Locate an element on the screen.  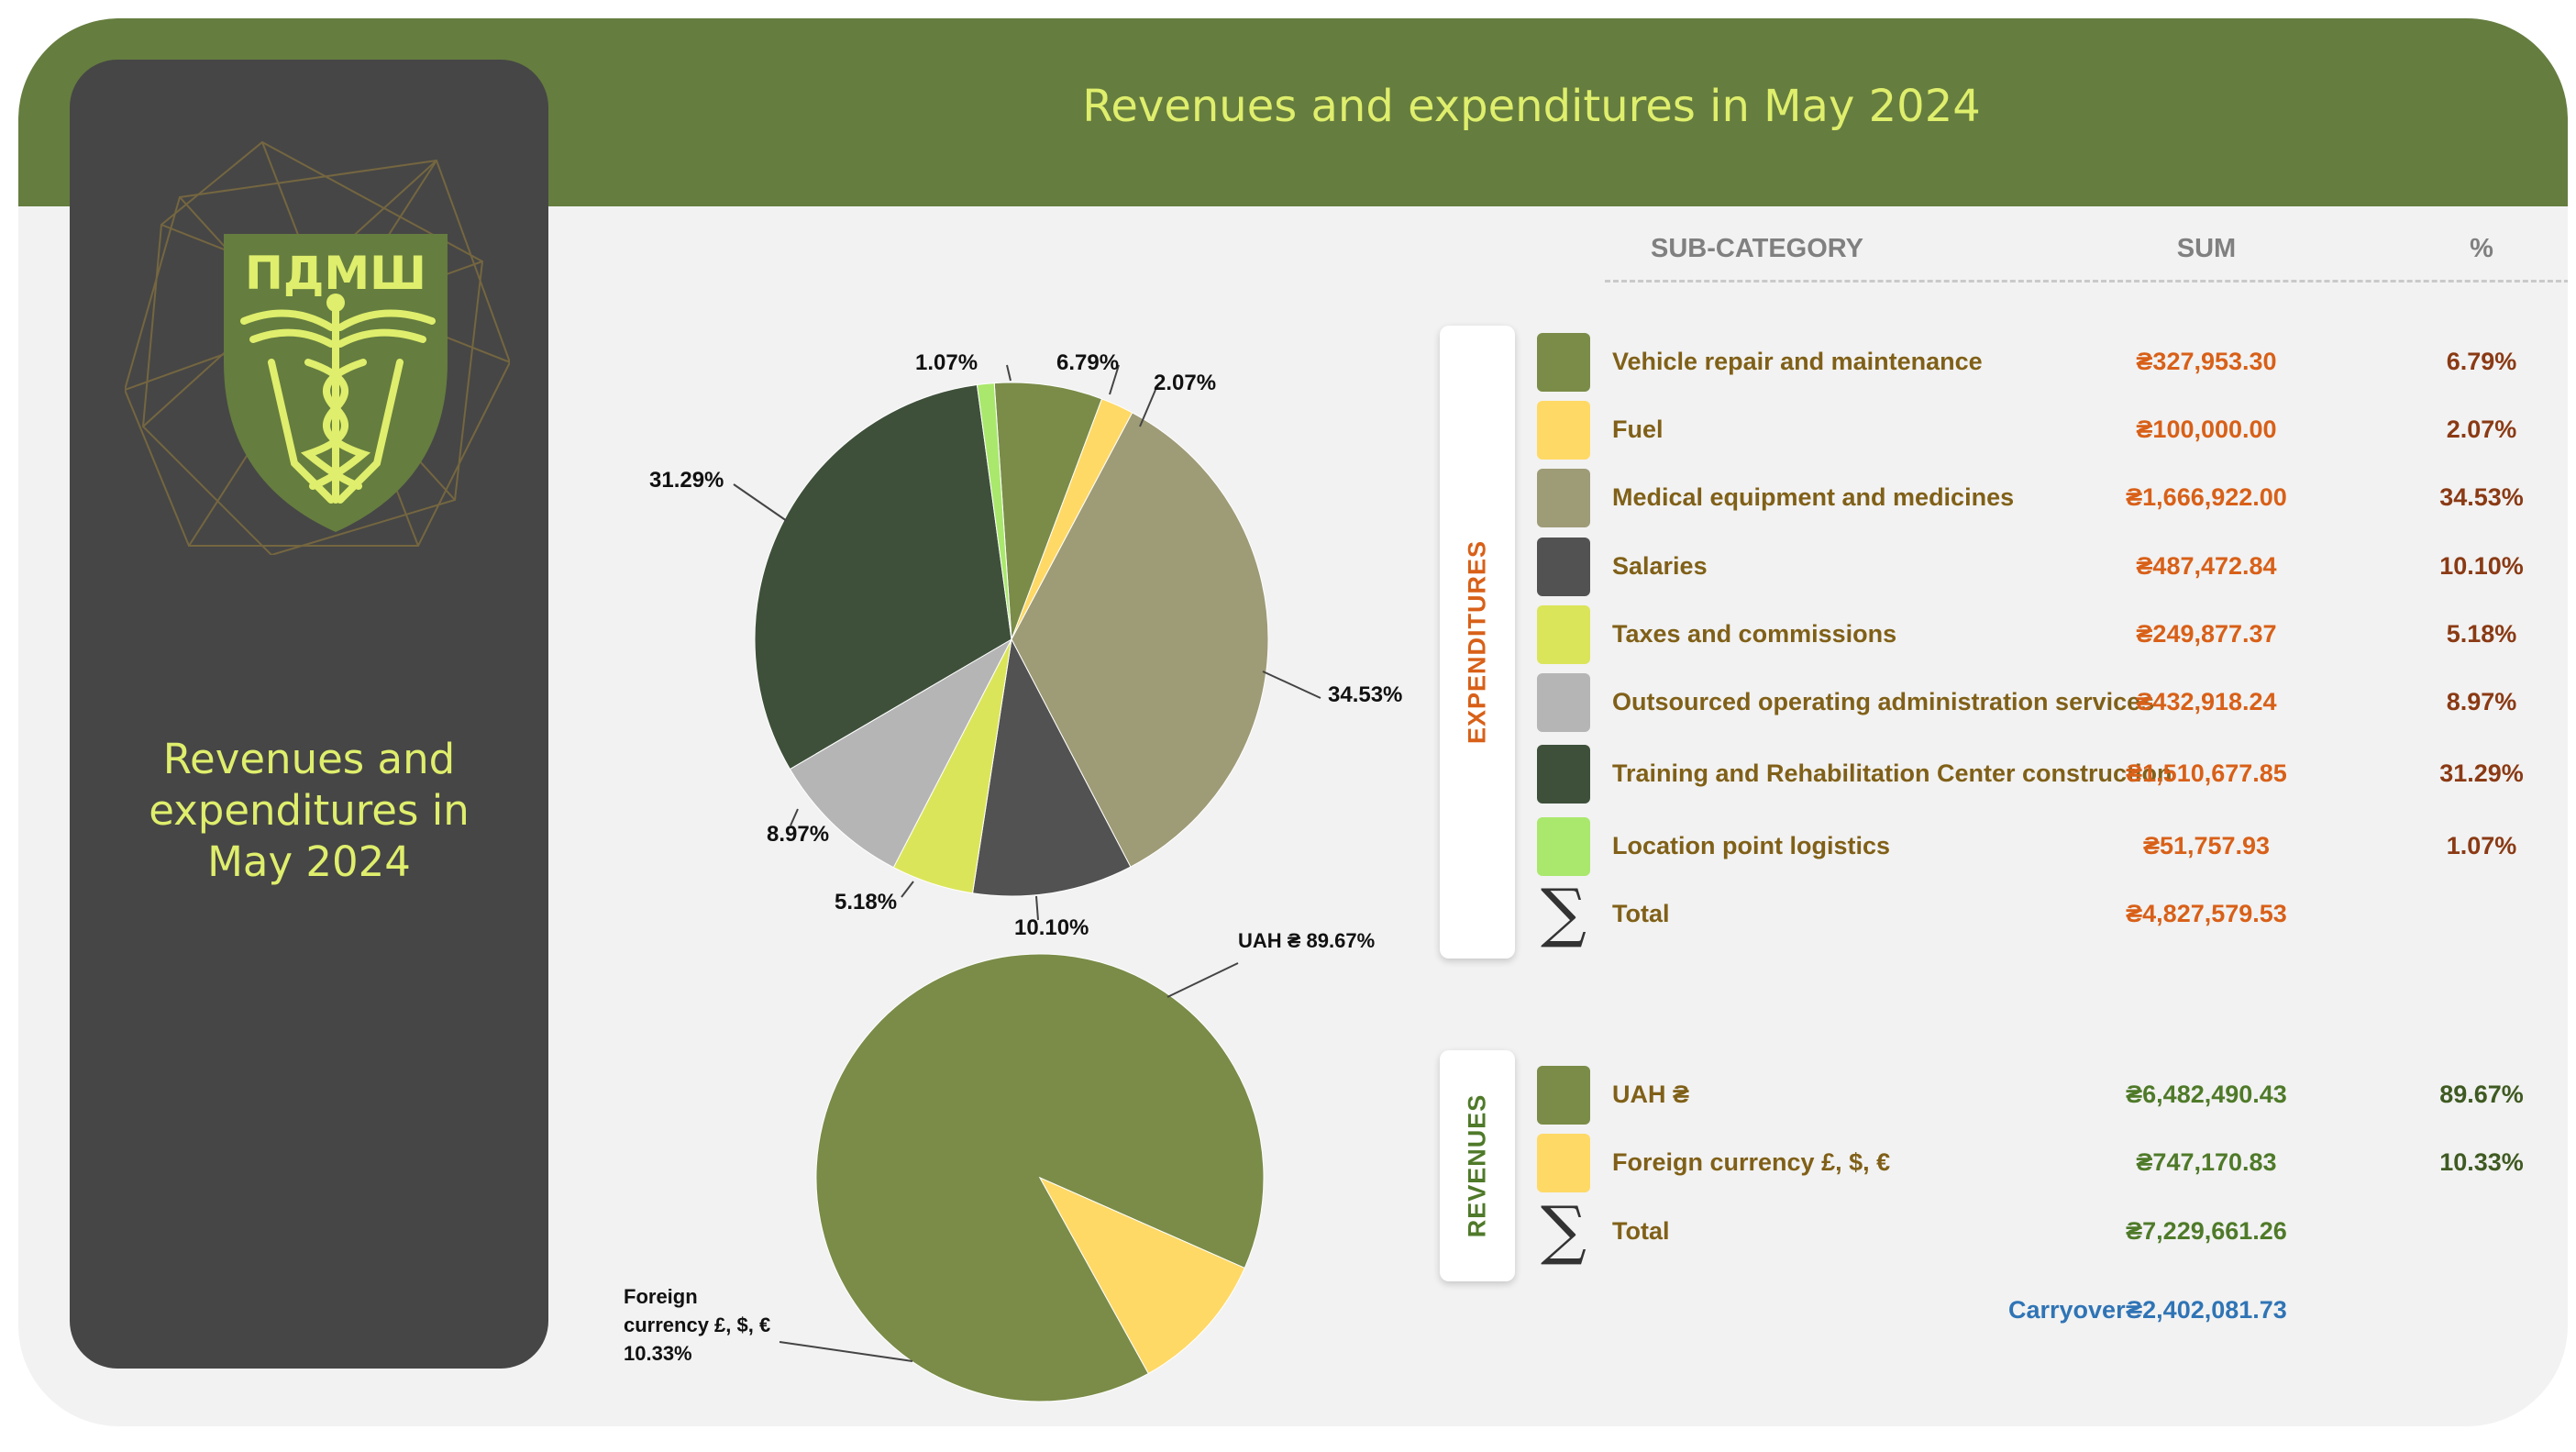
row-name: Salaries is located at coordinates (1660, 566).